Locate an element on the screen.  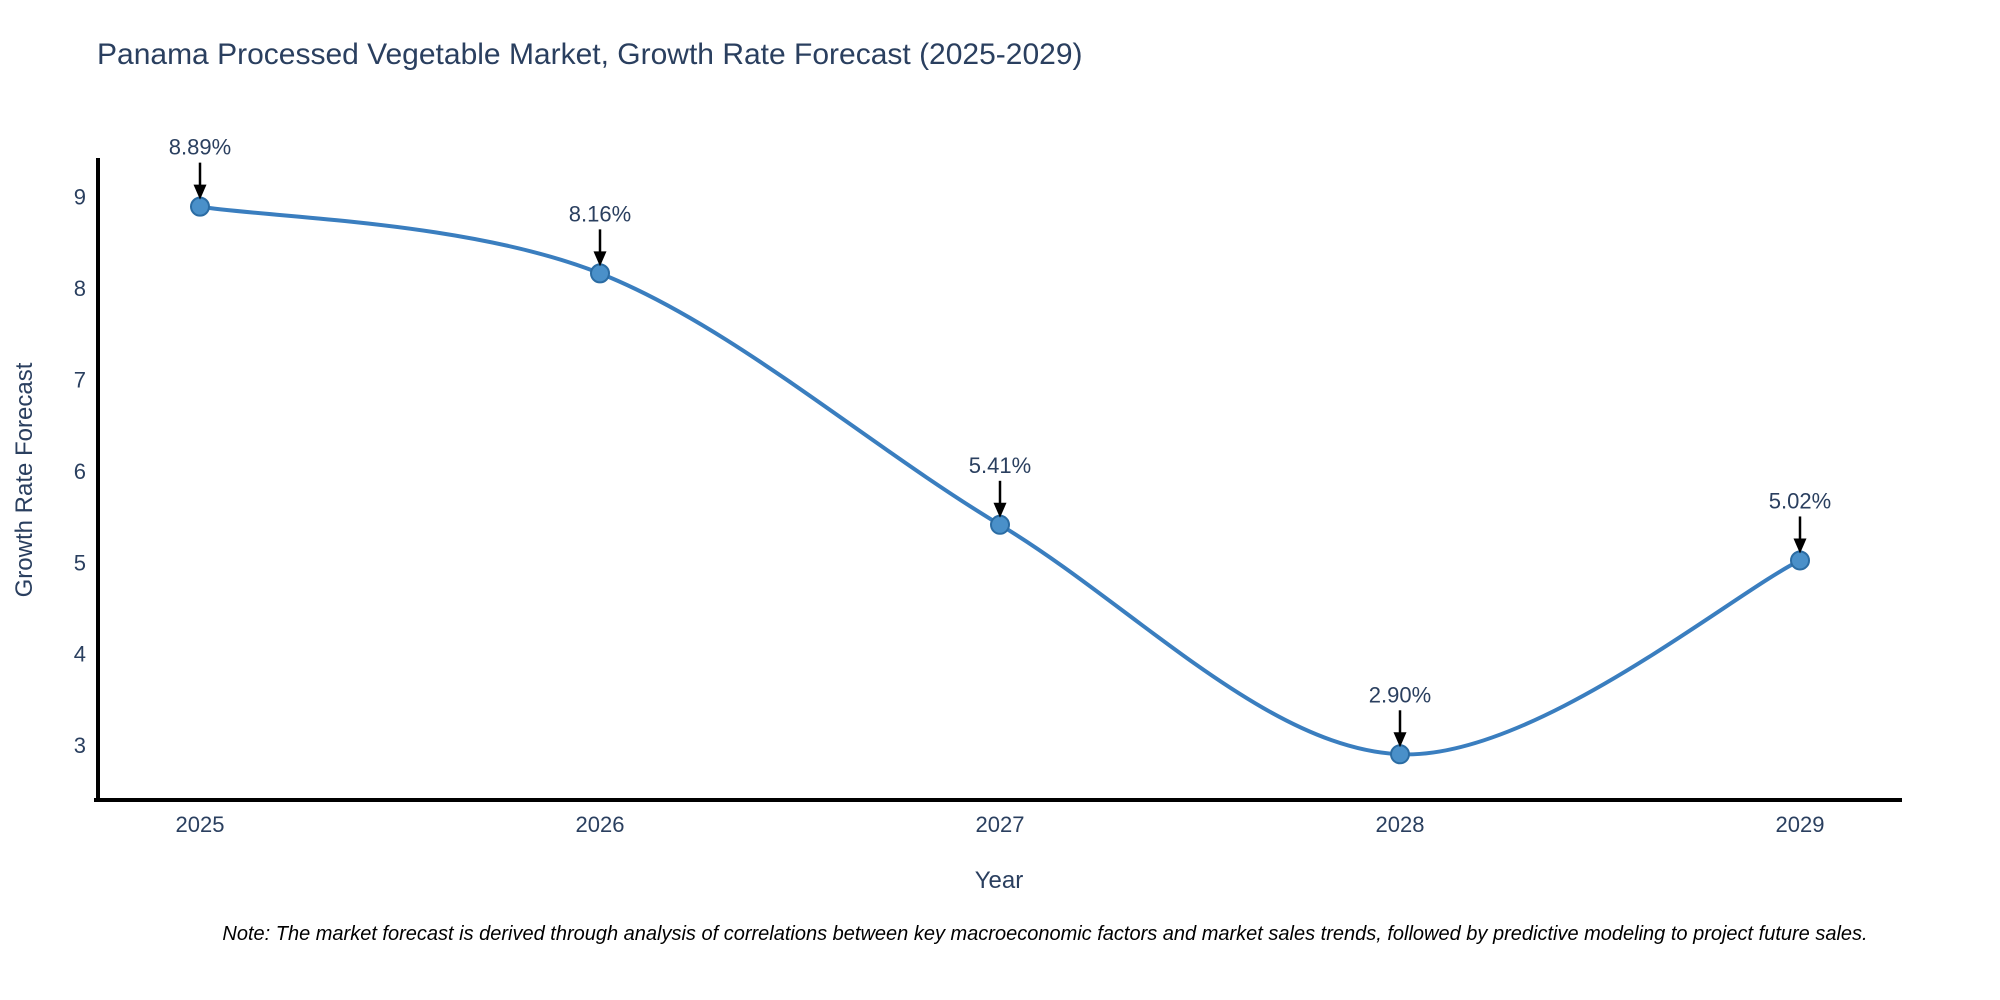
y-tick-label: 8 is located at coordinates (80, 288).